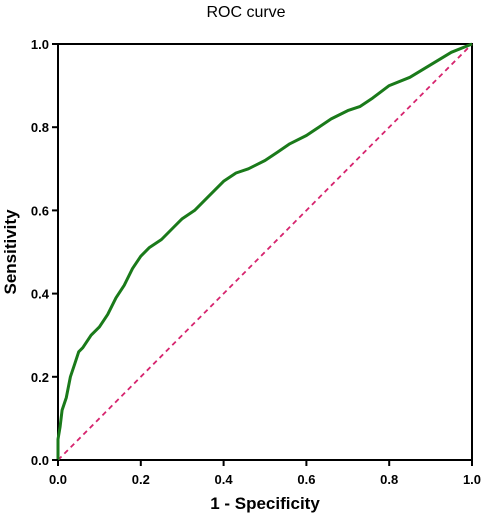 The height and width of the screenshot is (516, 486). Describe the element at coordinates (245, 12) in the screenshot. I see `chart-title: ROC curve` at that location.